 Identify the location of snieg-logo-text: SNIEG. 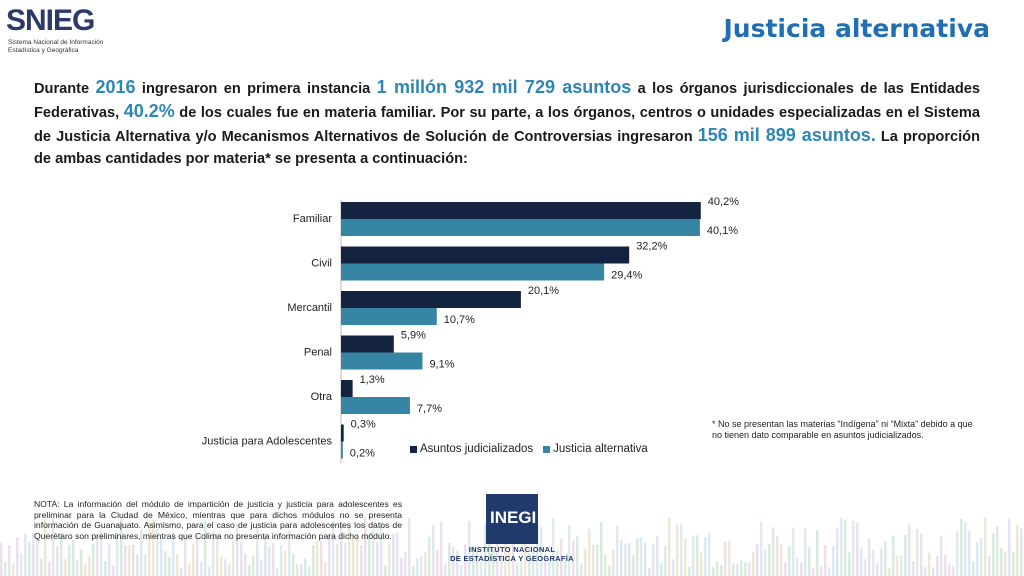
(50, 20).